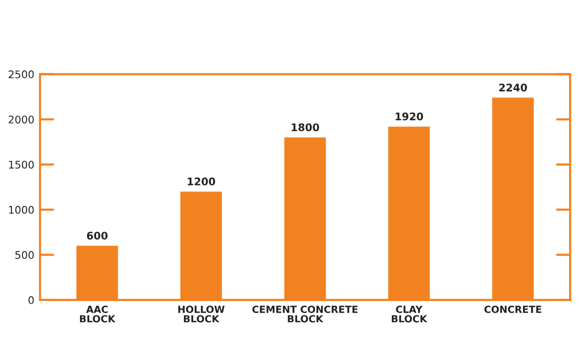 The width and height of the screenshot is (580, 350). What do you see at coordinates (21, 210) in the screenshot?
I see `y-tick-label: 1000` at bounding box center [21, 210].